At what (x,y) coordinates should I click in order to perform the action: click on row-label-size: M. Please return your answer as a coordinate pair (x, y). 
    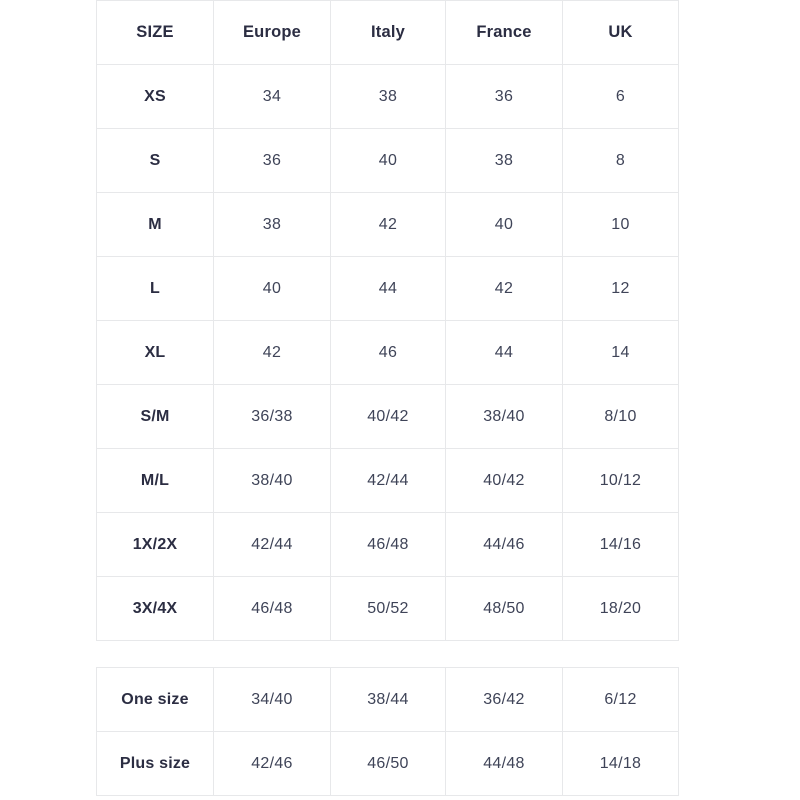
    Looking at the image, I should click on (155, 224).